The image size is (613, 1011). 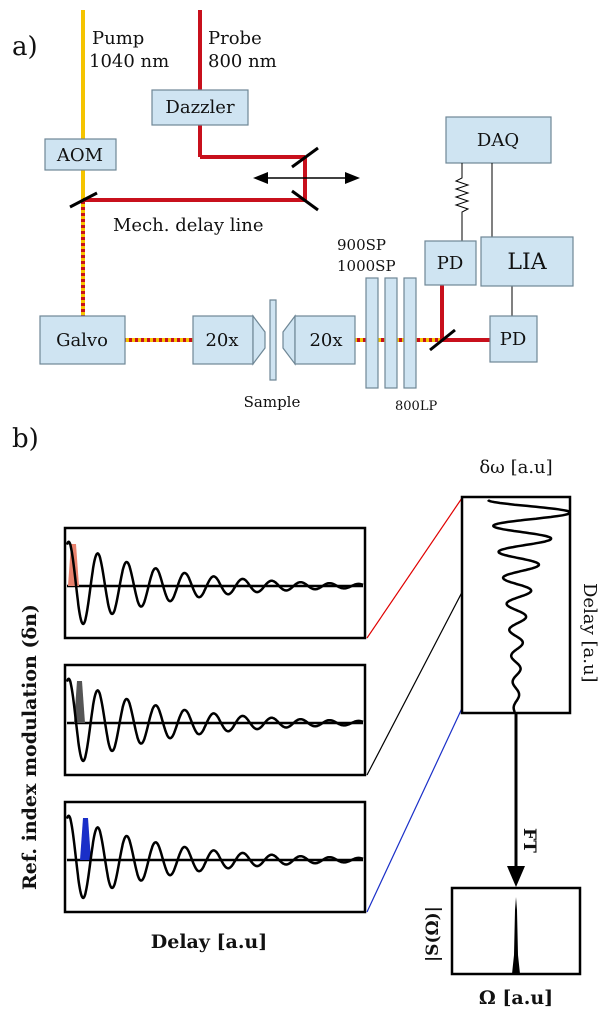 I want to click on pickoff-mirror, so click(x=442, y=340).